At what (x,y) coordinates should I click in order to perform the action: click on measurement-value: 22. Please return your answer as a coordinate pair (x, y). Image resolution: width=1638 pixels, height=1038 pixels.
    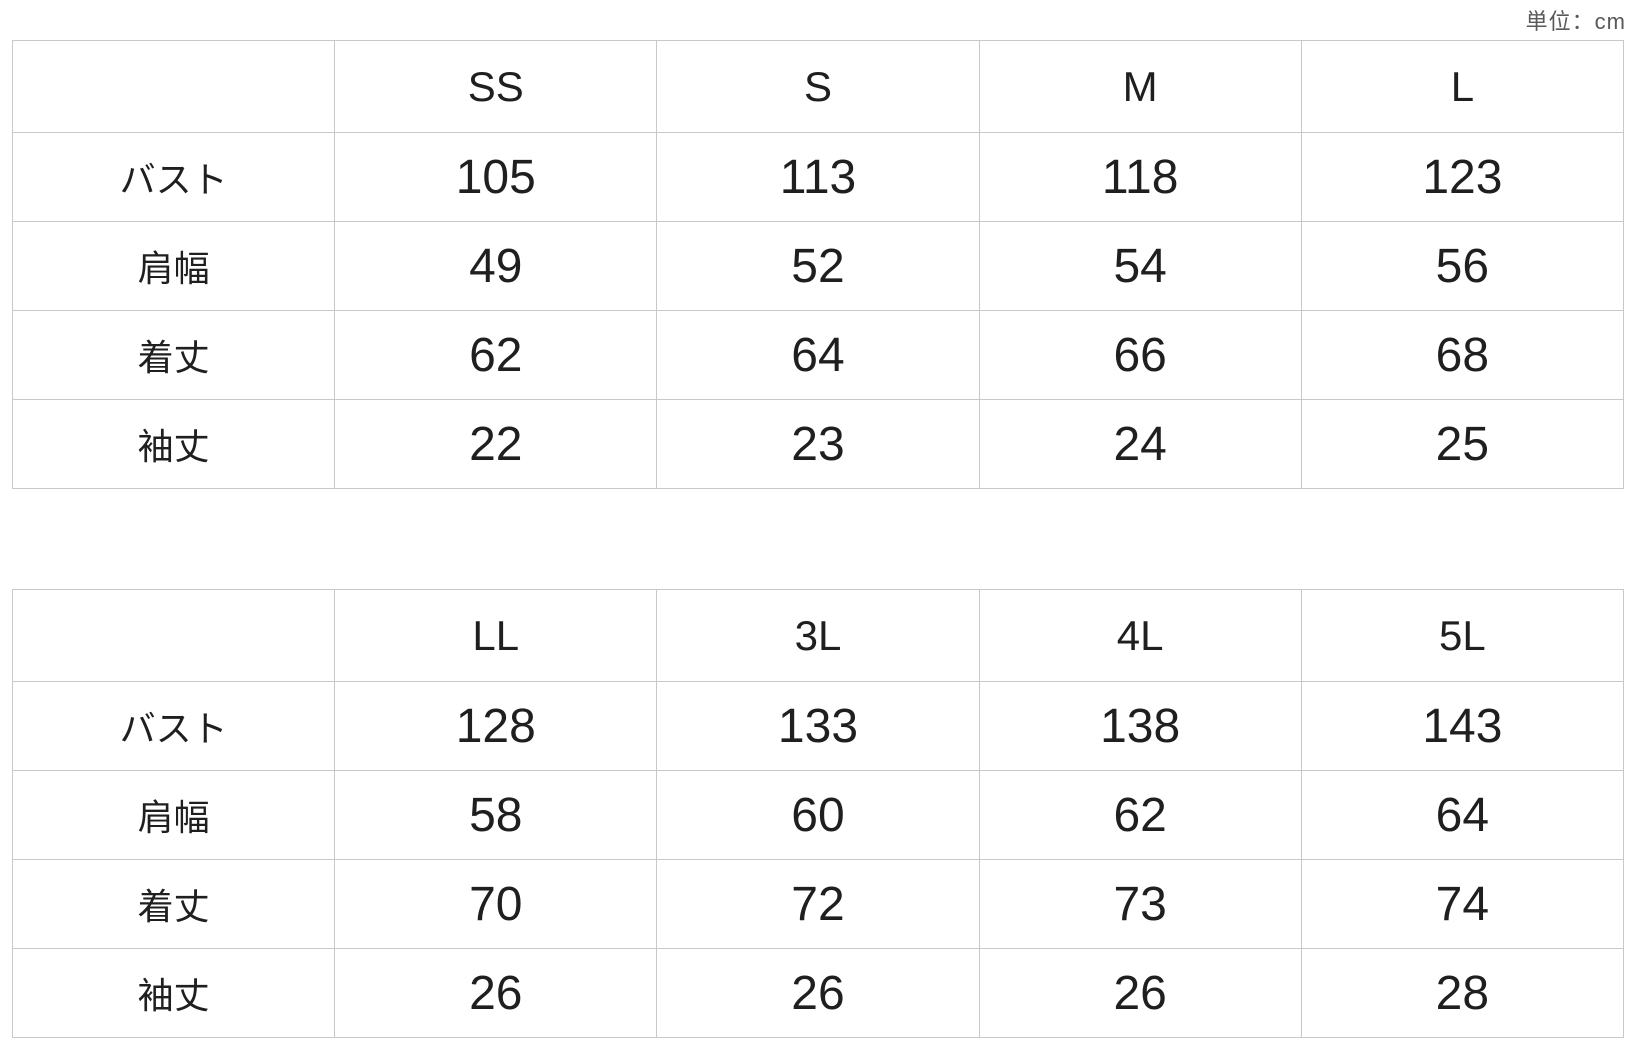
    Looking at the image, I should click on (496, 444).